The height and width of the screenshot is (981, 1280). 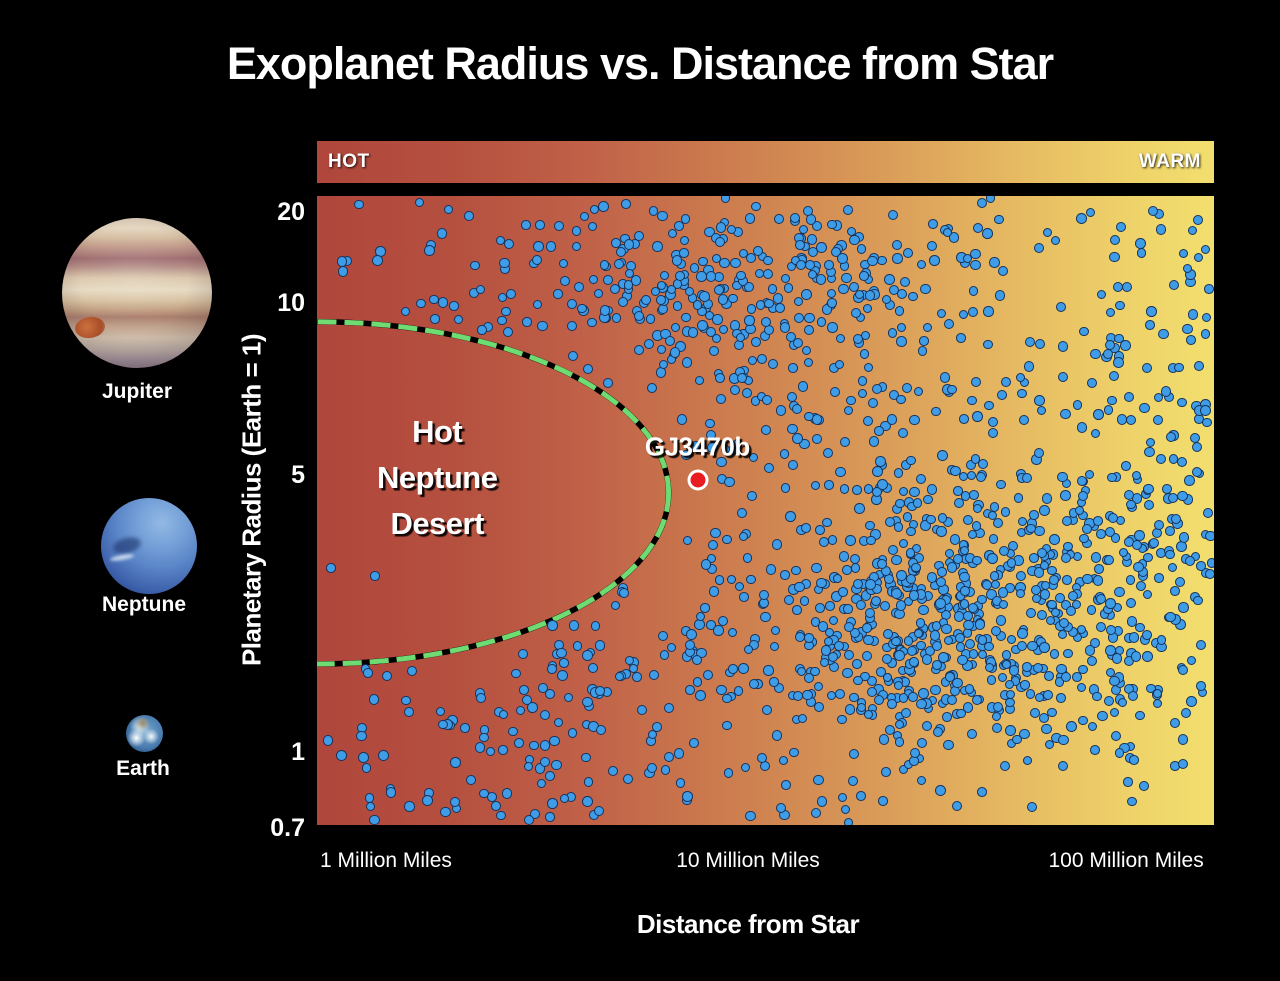 What do you see at coordinates (90, 327) in the screenshot?
I see `jupiter-great-red-spot` at bounding box center [90, 327].